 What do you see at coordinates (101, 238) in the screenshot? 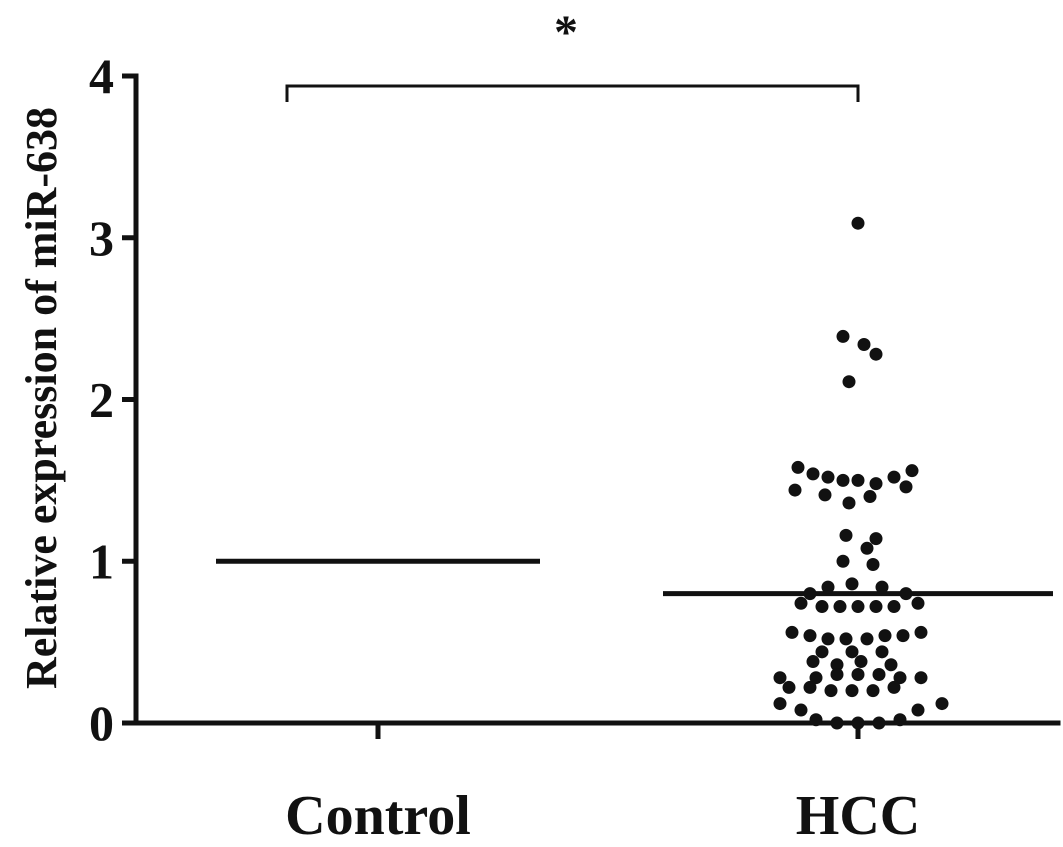
I see `y-tick-label: 3` at bounding box center [101, 238].